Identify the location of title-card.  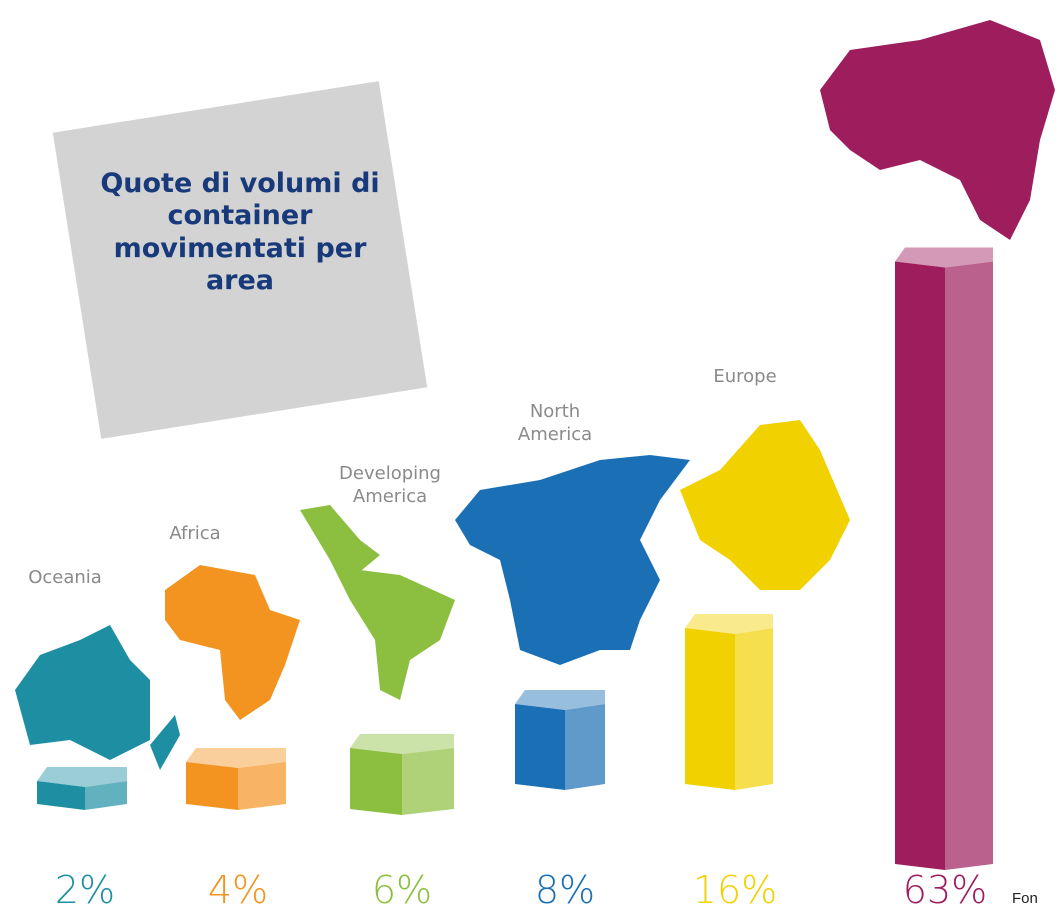
(240, 260).